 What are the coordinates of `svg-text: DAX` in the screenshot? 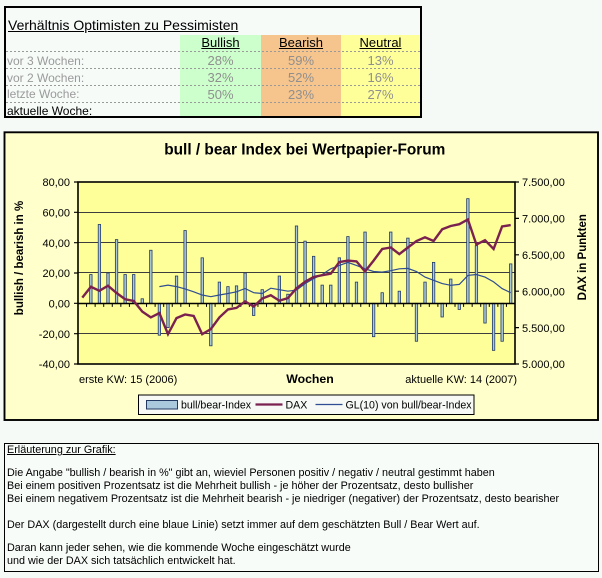 It's located at (297, 406).